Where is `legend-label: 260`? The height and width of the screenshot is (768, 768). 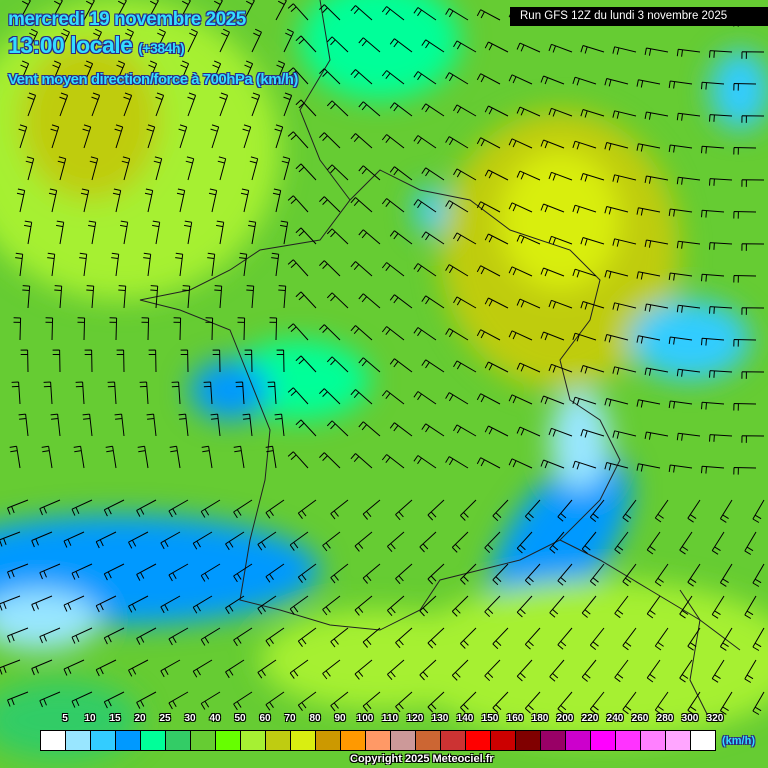
legend-label: 260 is located at coordinates (640, 718).